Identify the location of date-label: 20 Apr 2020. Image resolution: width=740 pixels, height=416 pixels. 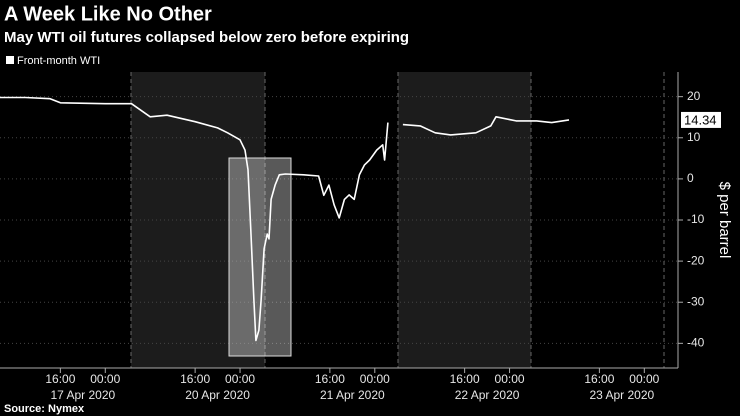
(217, 395).